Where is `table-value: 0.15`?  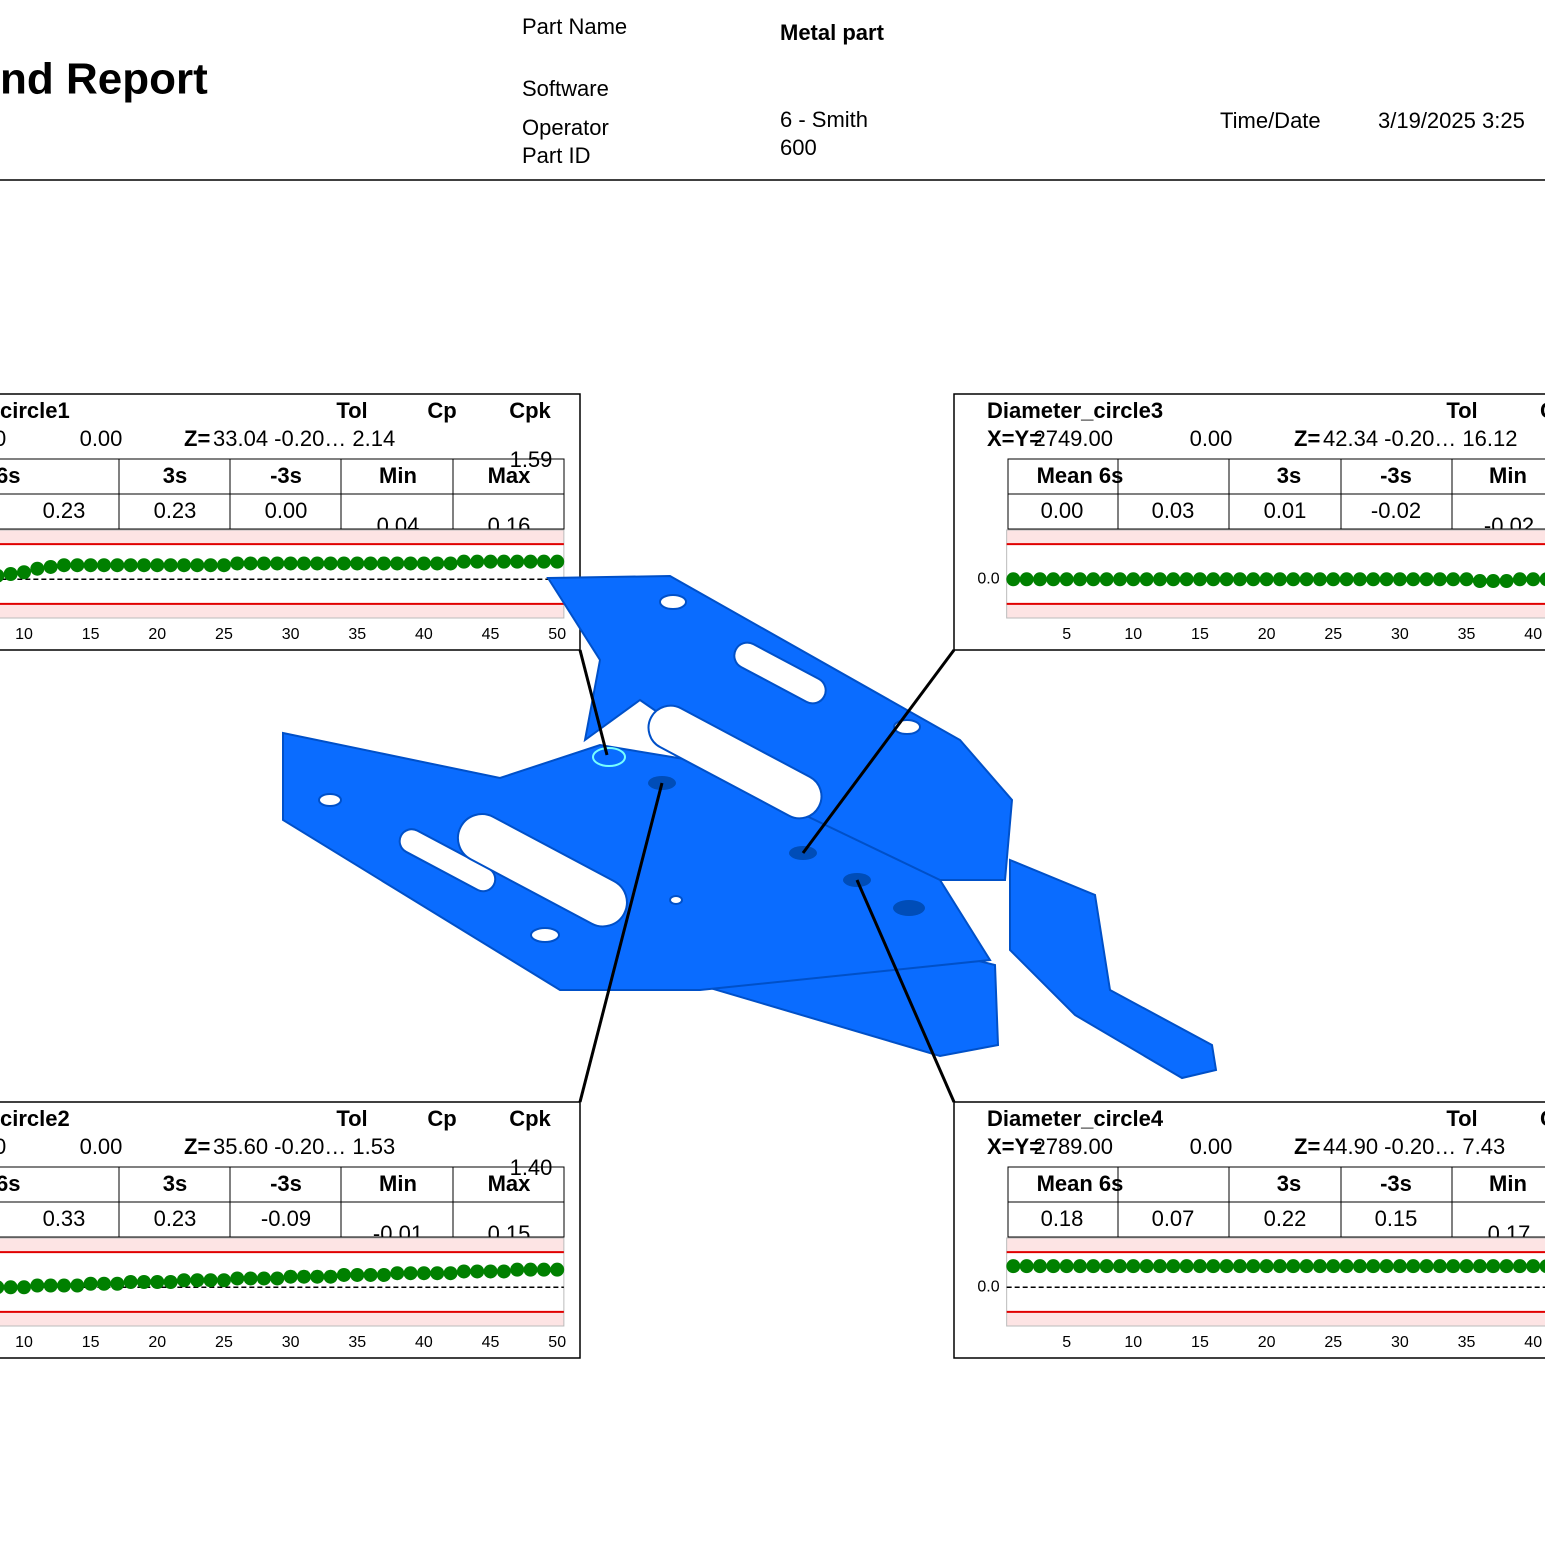
table-value: 0.15 is located at coordinates (1396, 1218).